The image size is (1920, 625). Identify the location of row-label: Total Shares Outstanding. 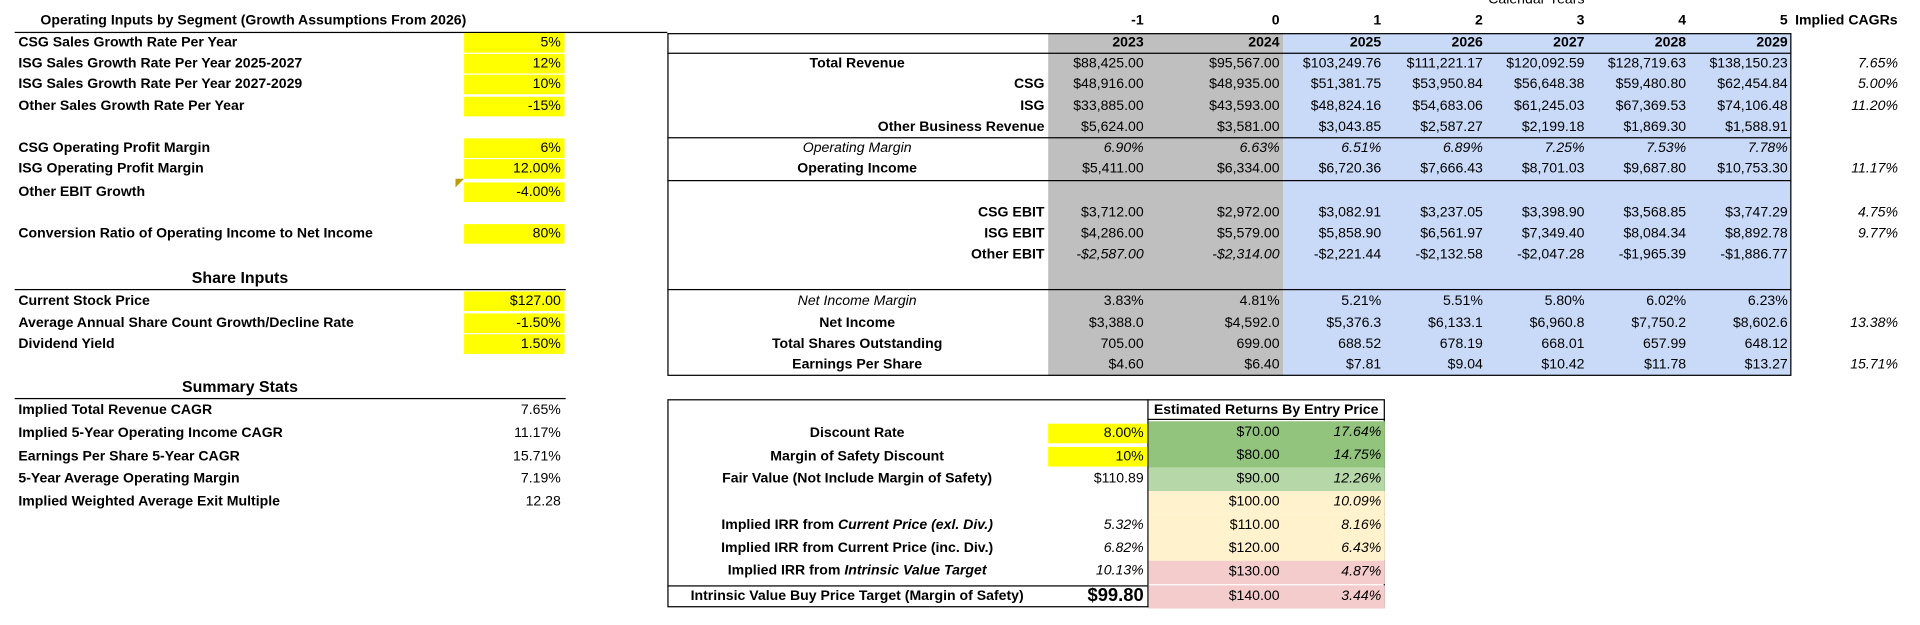
(857, 344).